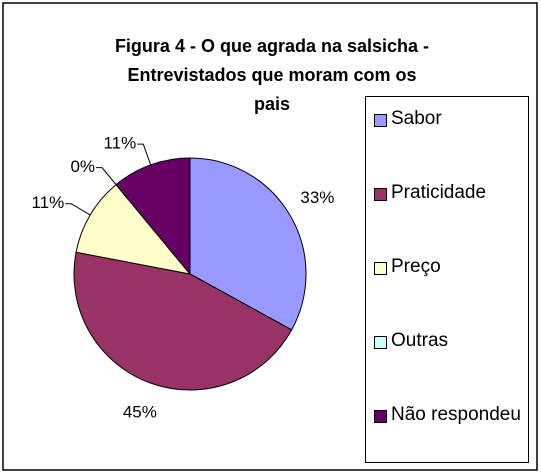  What do you see at coordinates (82, 166) in the screenshot?
I see `data-label: 0%` at bounding box center [82, 166].